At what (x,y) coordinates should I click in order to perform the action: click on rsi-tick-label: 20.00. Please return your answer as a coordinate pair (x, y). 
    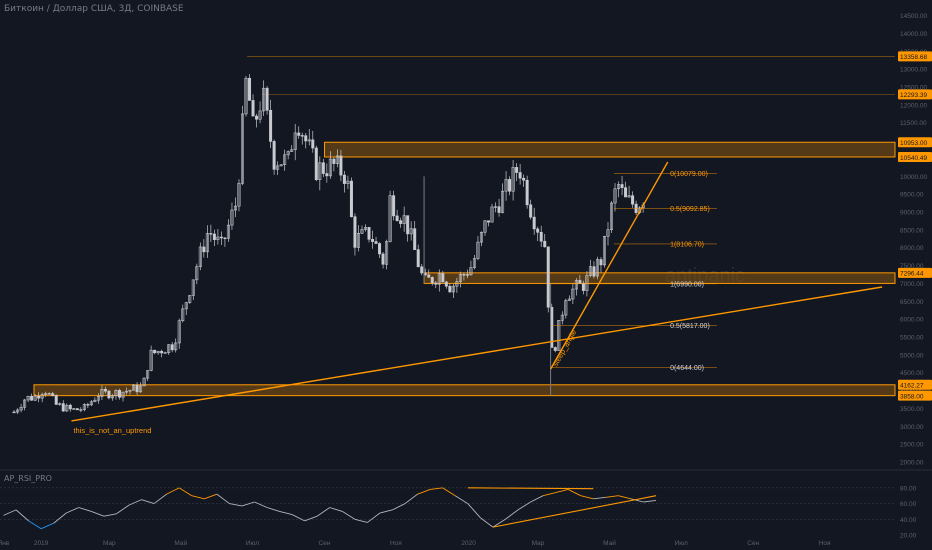
    Looking at the image, I should click on (908, 536).